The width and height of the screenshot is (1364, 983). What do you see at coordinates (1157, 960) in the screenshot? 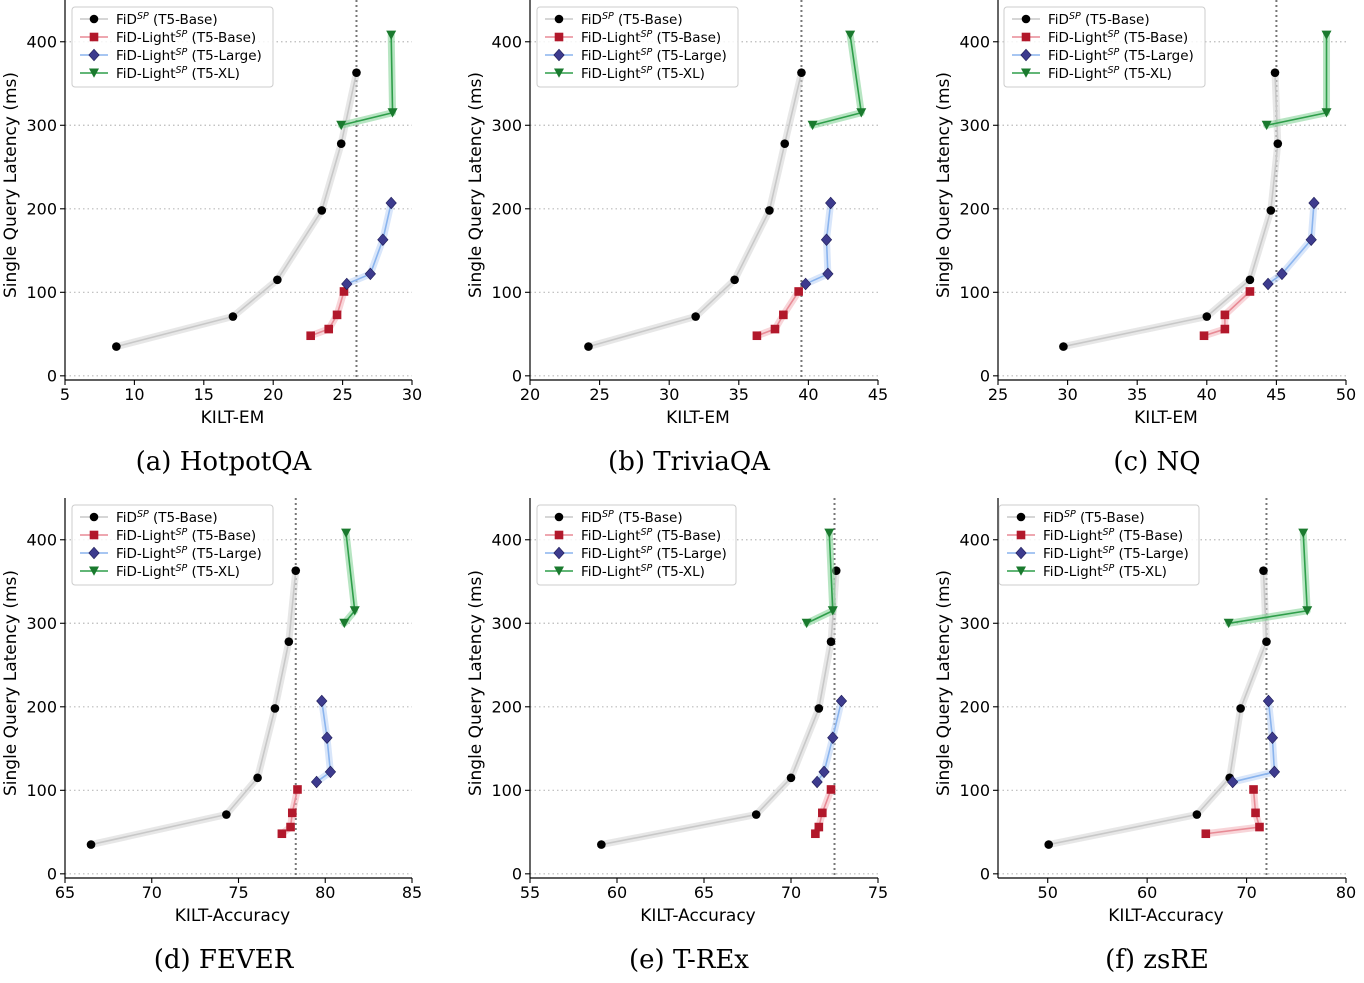
I see `subplot-caption: (f) zsRE` at bounding box center [1157, 960].